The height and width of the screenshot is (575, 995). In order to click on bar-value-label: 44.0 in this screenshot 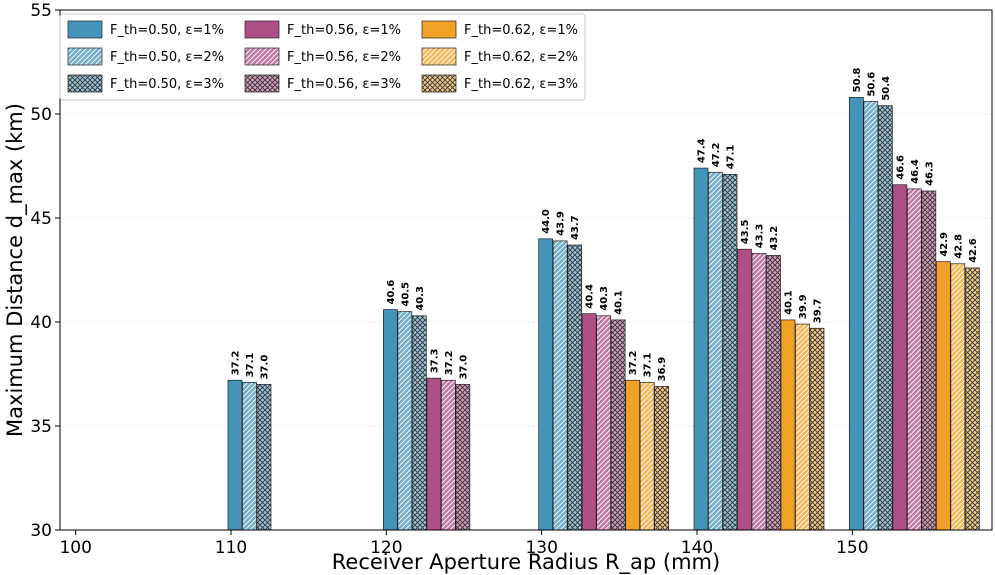, I will do `click(546, 221)`.